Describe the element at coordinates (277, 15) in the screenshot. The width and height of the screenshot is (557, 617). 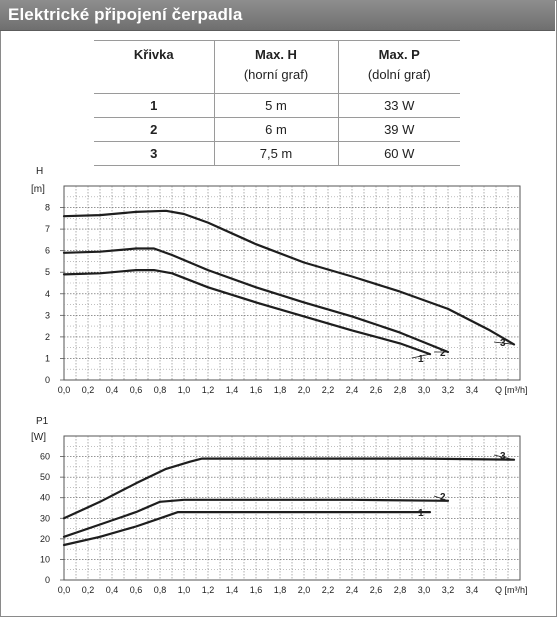
I see `panel-header: Elektrické připojení čerpadla` at that location.